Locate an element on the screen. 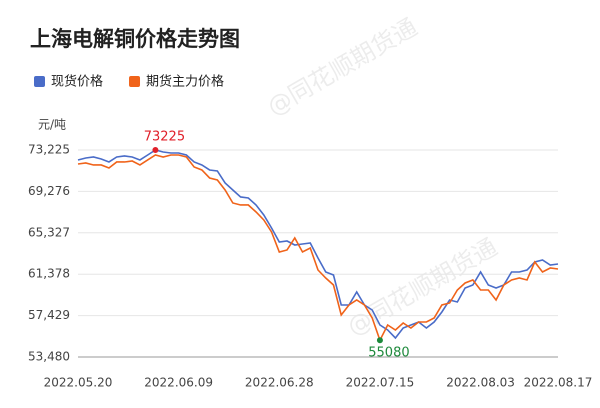  y-tick-label: 73,225 is located at coordinates (49, 150).